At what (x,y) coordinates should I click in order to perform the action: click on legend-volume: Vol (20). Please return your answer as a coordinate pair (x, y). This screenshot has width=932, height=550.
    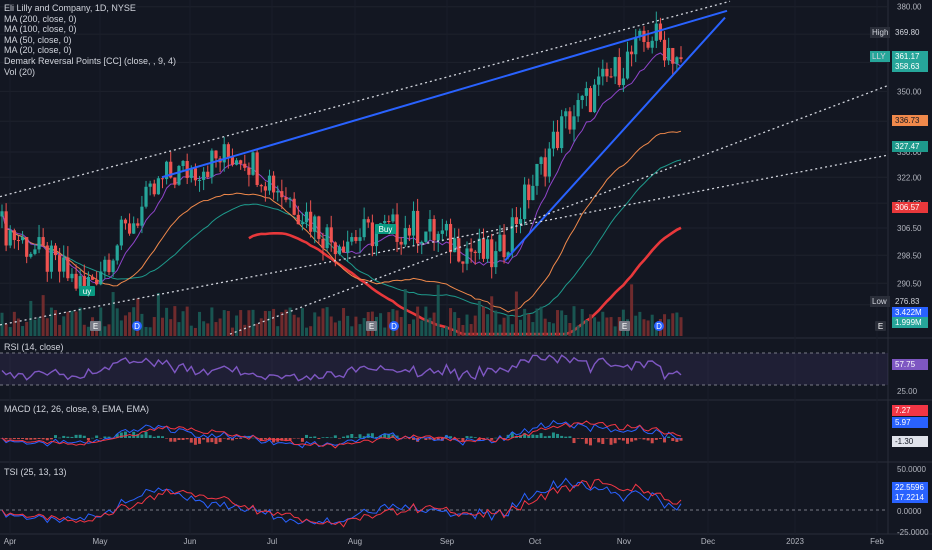
    Looking at the image, I should click on (20, 71).